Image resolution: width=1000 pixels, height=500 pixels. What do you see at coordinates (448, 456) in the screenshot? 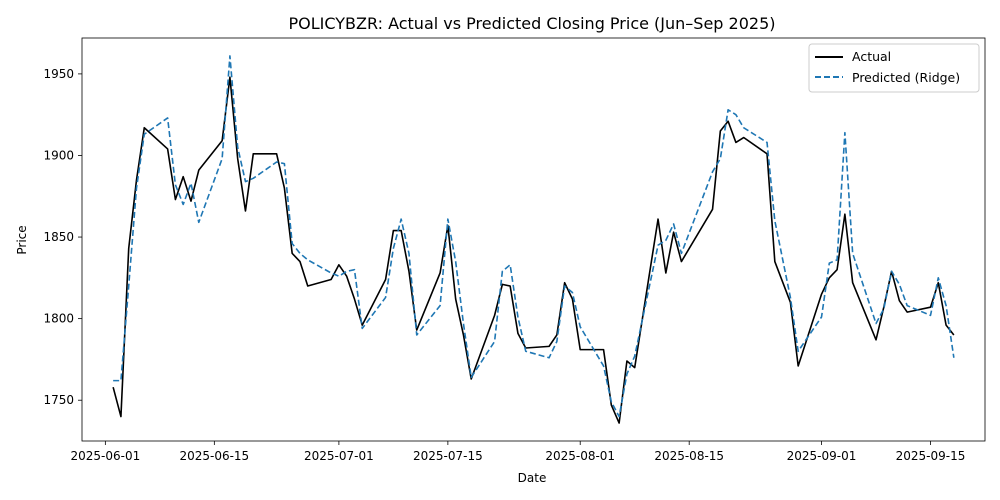
I see `x-tick-label: 2025-07-15` at bounding box center [448, 456].